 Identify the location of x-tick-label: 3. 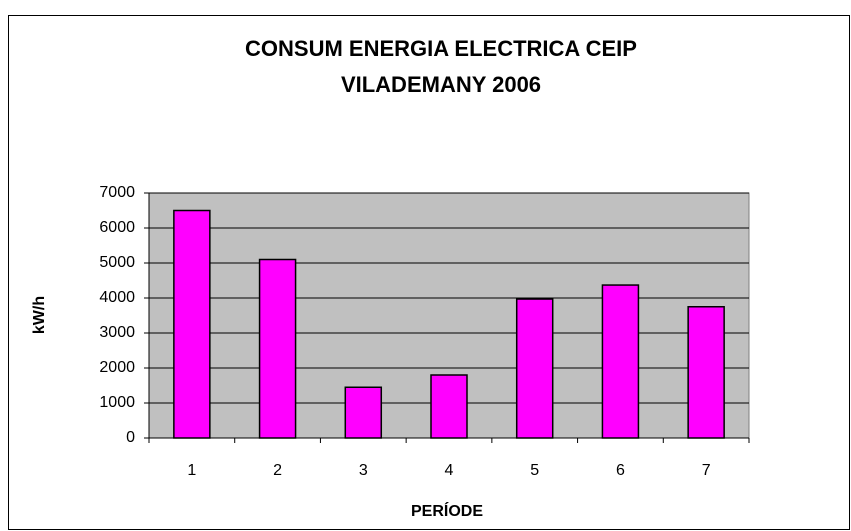
(363, 470).